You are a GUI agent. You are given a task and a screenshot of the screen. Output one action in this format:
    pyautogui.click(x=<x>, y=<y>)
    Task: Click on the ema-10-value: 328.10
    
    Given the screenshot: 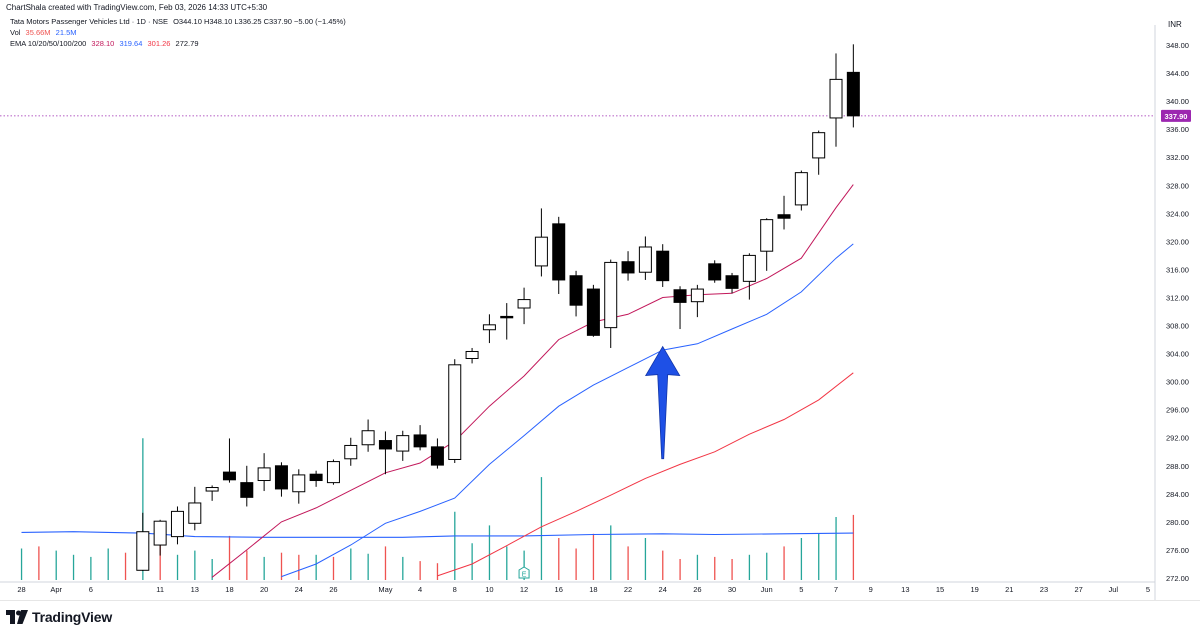 What is the action you would take?
    pyautogui.click(x=103, y=43)
    